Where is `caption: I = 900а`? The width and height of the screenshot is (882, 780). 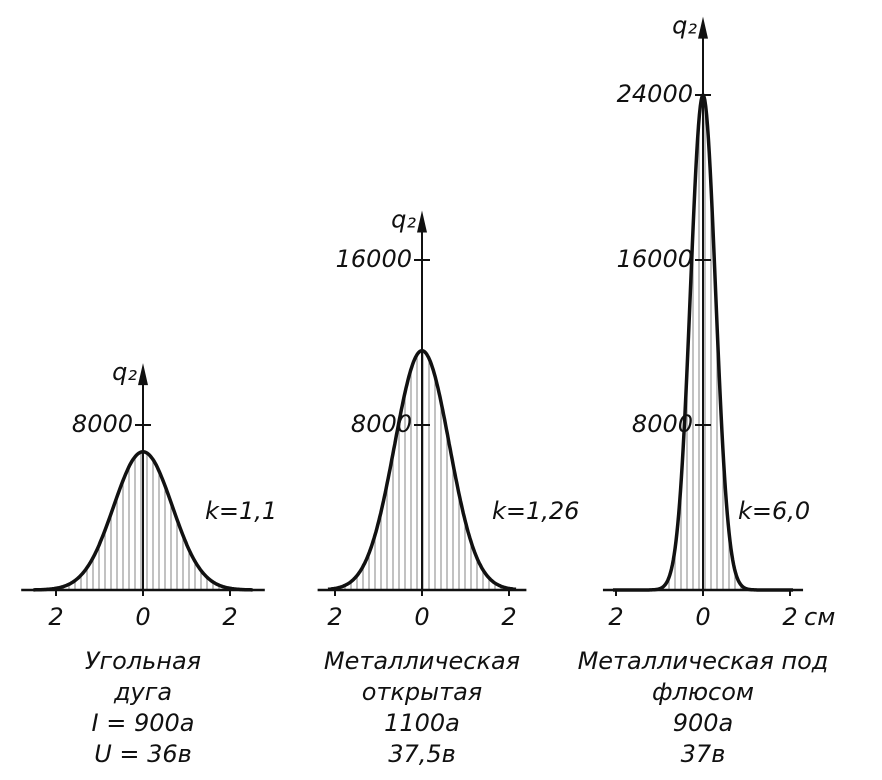 caption: I = 900а is located at coordinates (143, 723).